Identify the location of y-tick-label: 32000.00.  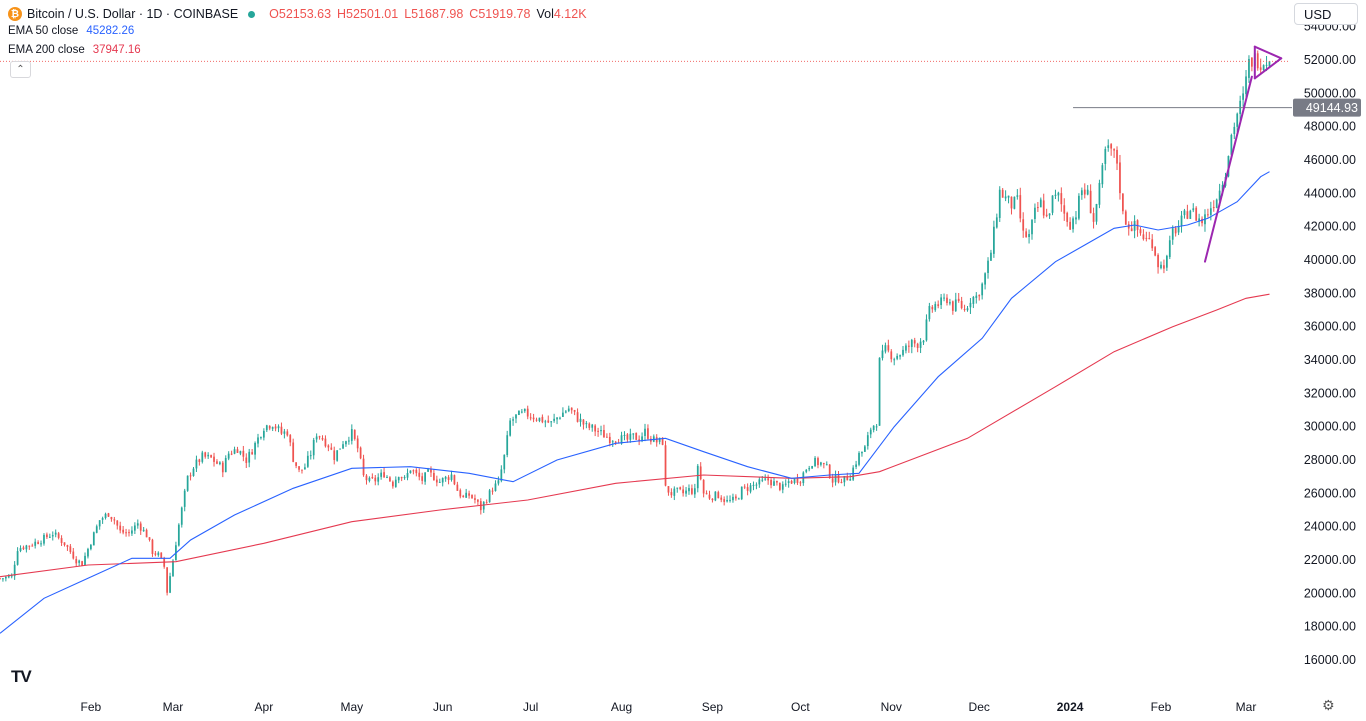
(1330, 393).